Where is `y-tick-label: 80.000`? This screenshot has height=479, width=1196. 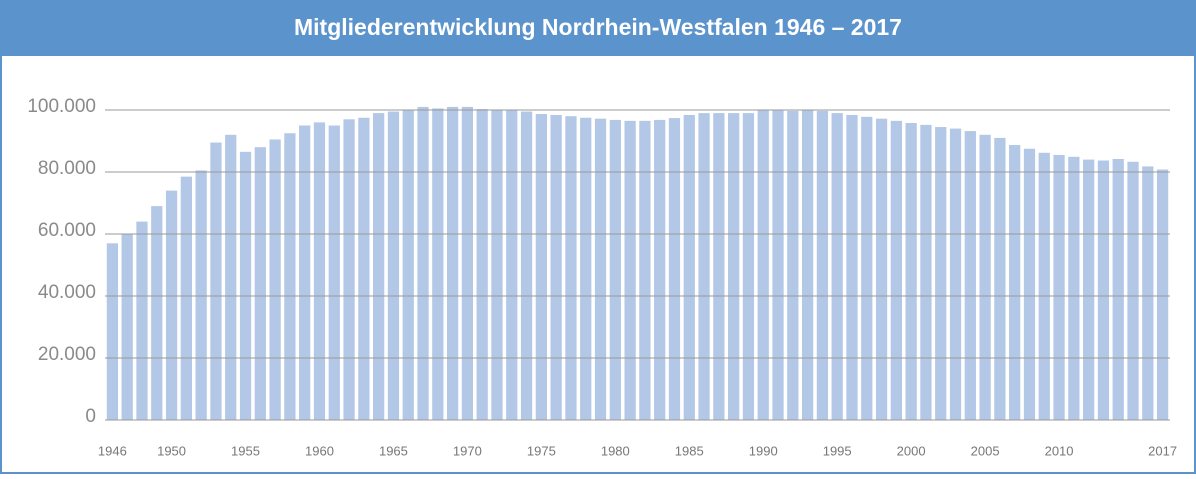 y-tick-label: 80.000 is located at coordinates (67, 168).